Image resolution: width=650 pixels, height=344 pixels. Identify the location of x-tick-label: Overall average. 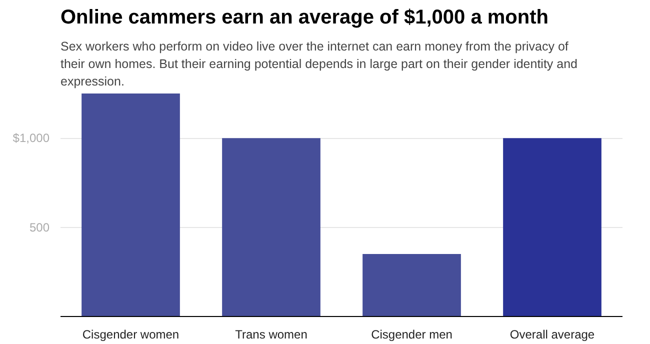
(552, 335).